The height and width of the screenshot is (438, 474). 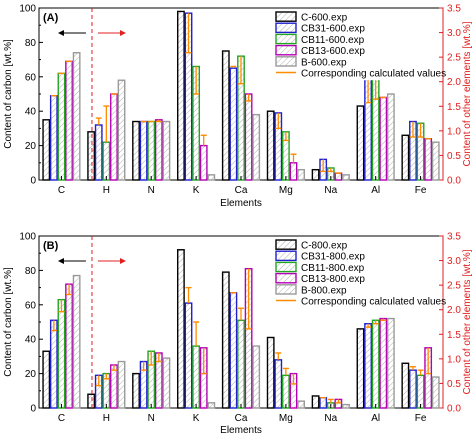 I want to click on bar-cb11-c, so click(x=61, y=353).